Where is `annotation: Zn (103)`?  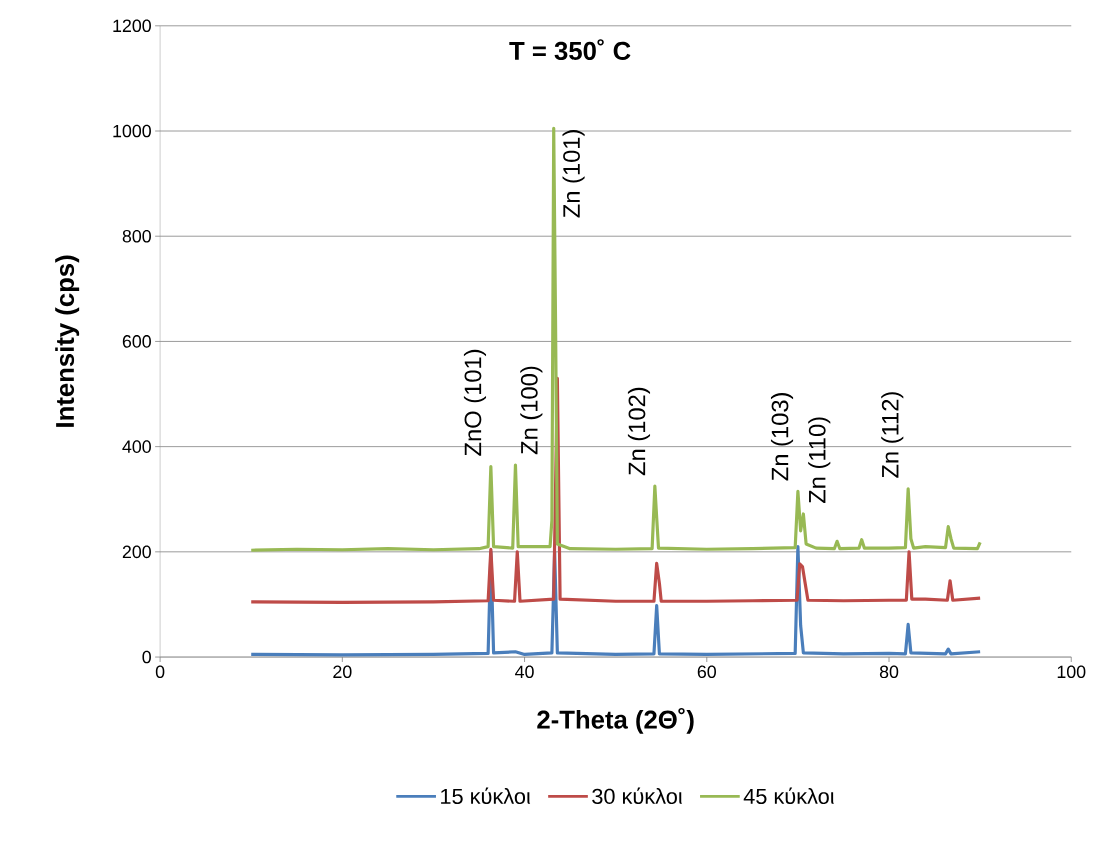 annotation: Zn (103) is located at coordinates (782, 437).